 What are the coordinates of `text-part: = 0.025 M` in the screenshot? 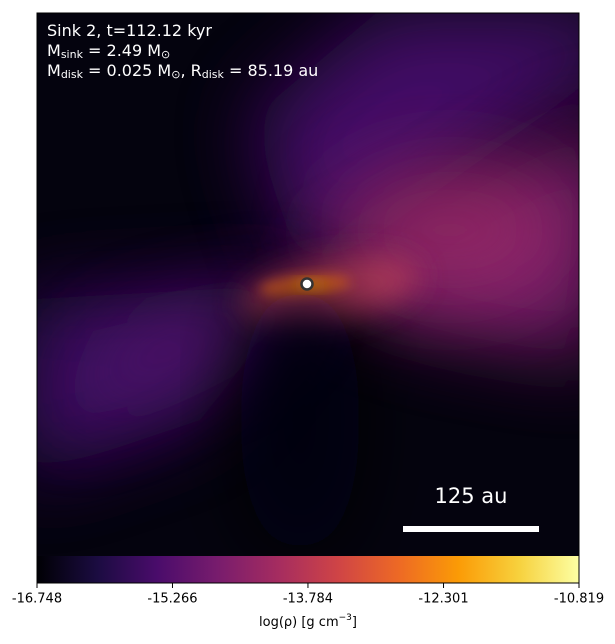 It's located at (127, 70).